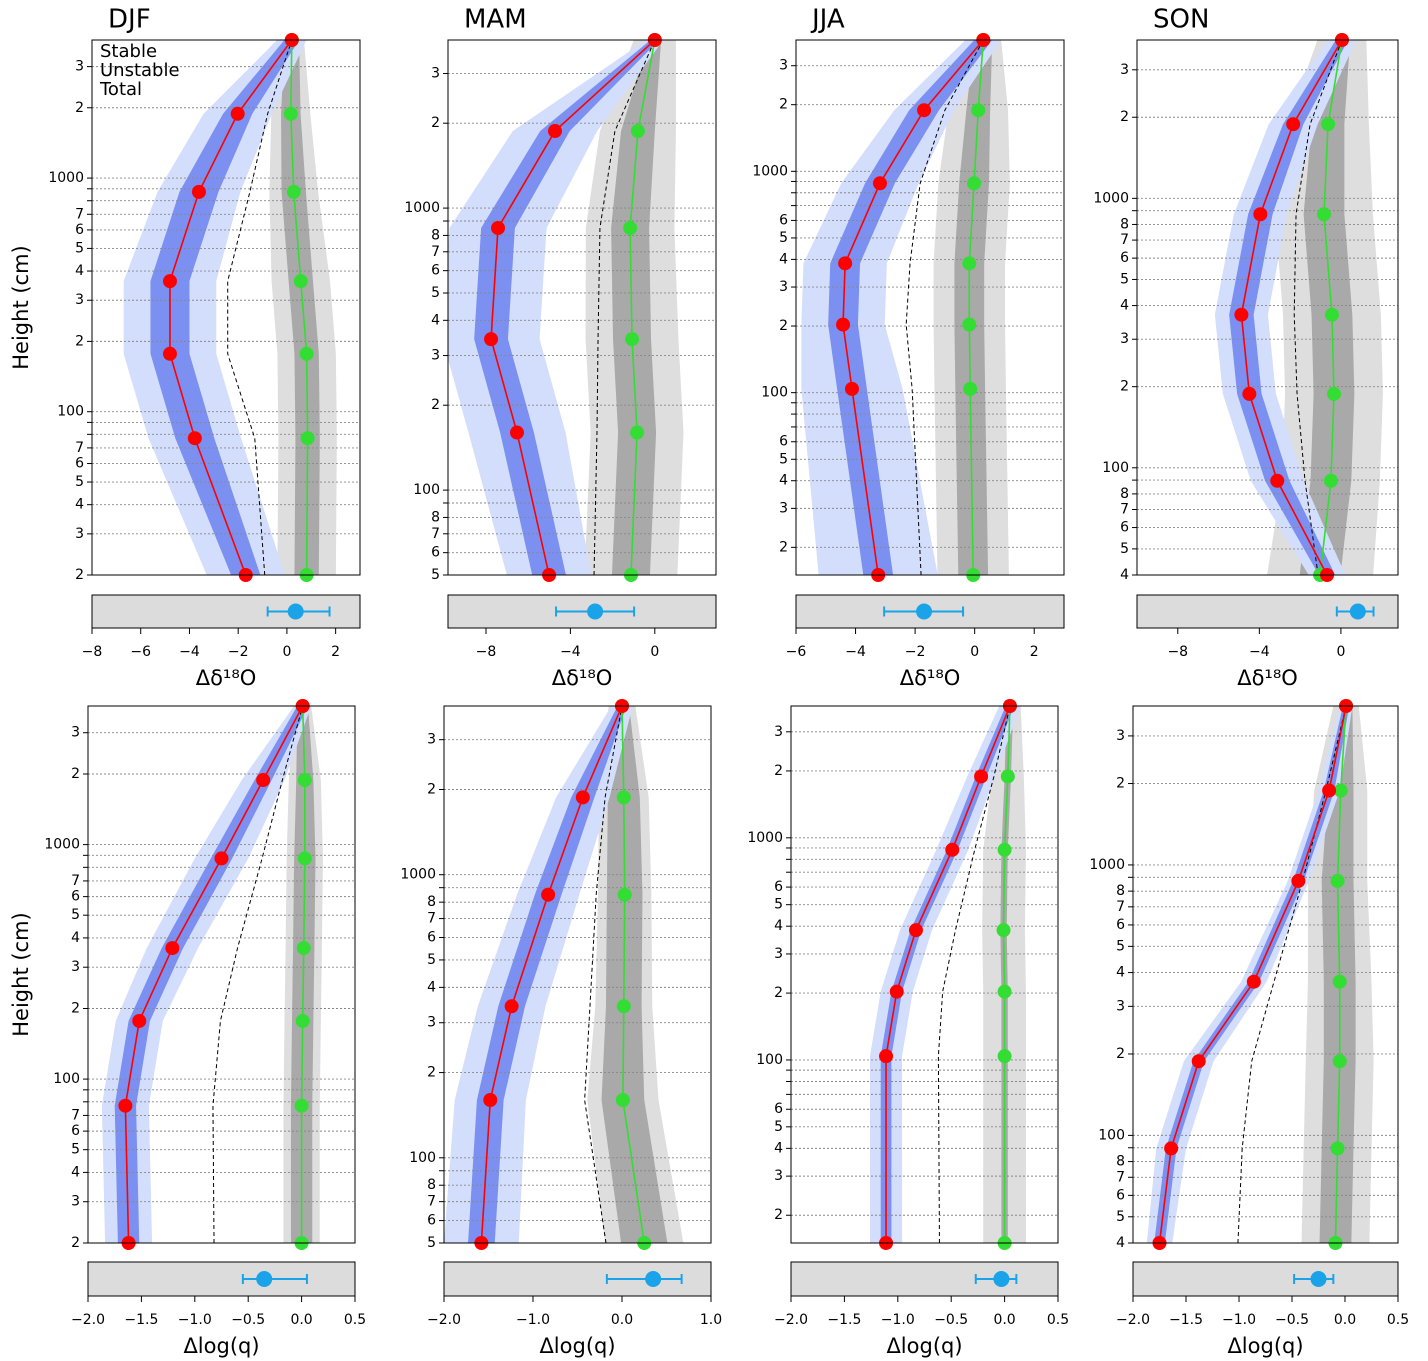 This screenshot has width=1428, height=1361. Describe the element at coordinates (88, 1320) in the screenshot. I see `x-tick-label: −2.0` at that location.